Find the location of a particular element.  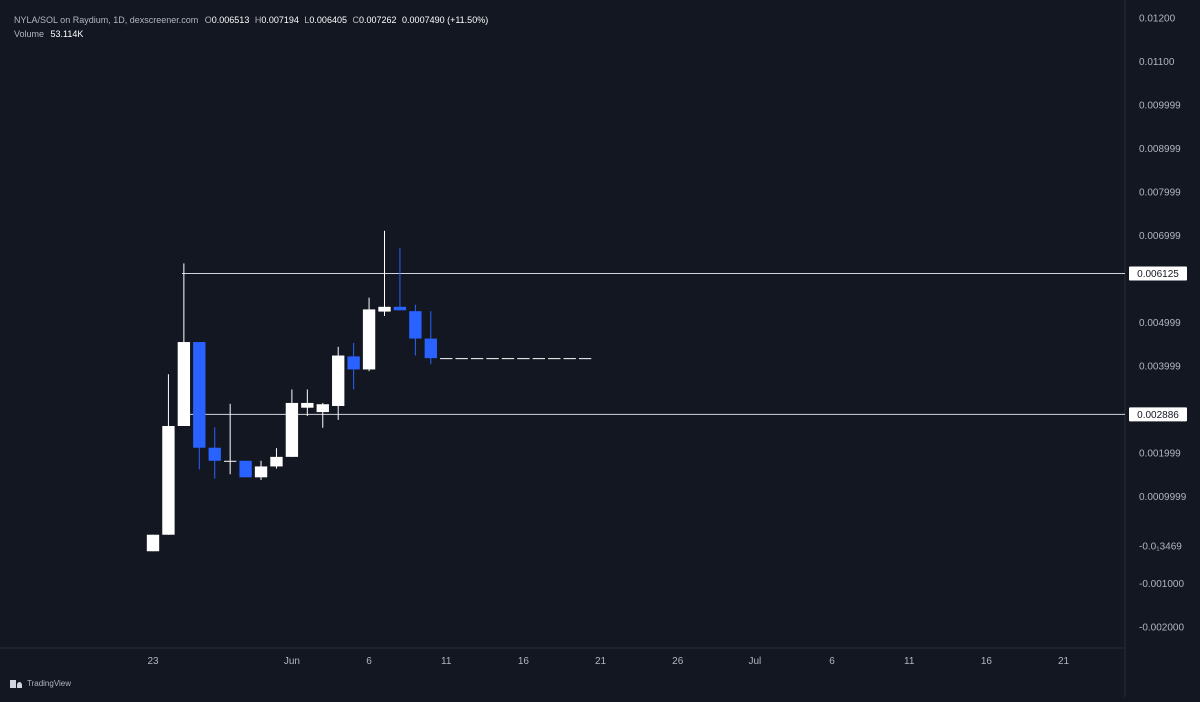

y-tick-label: 0.004999 is located at coordinates (1160, 323).